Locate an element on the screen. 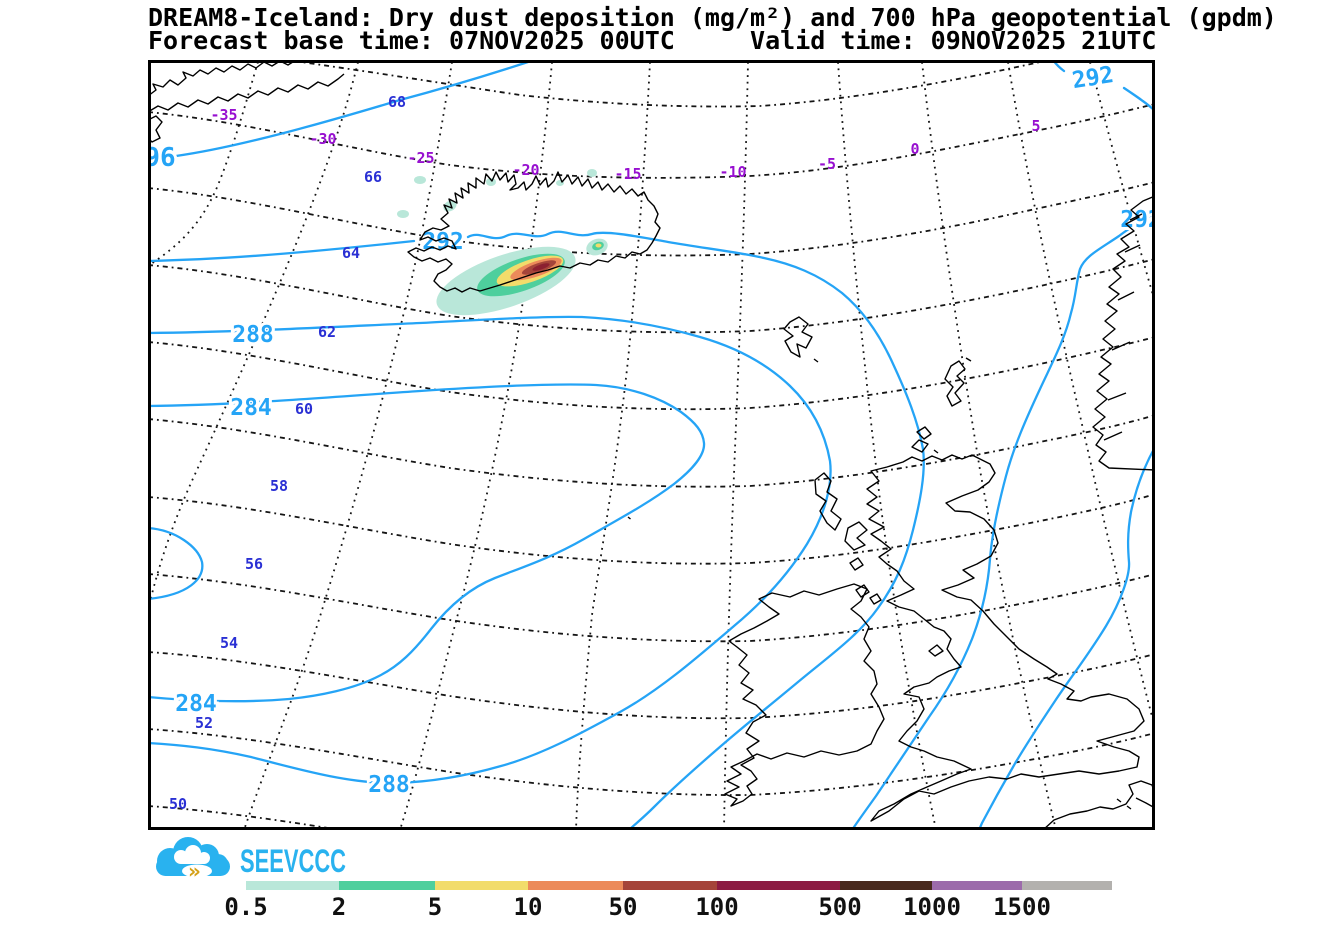 This screenshot has height=925, width=1324. latitude-label: 52 is located at coordinates (204, 723).